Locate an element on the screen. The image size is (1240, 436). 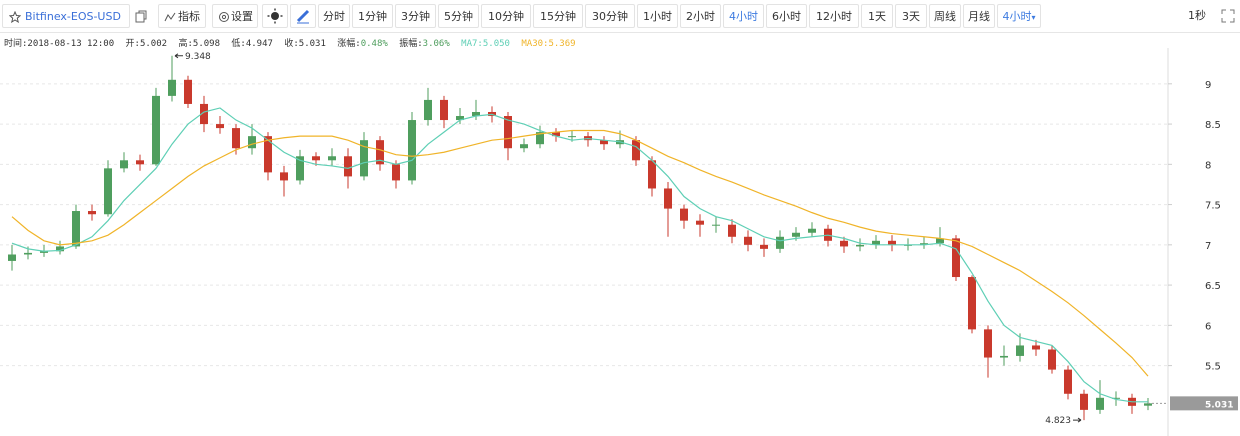
theme-button is located at coordinates (275, 16).